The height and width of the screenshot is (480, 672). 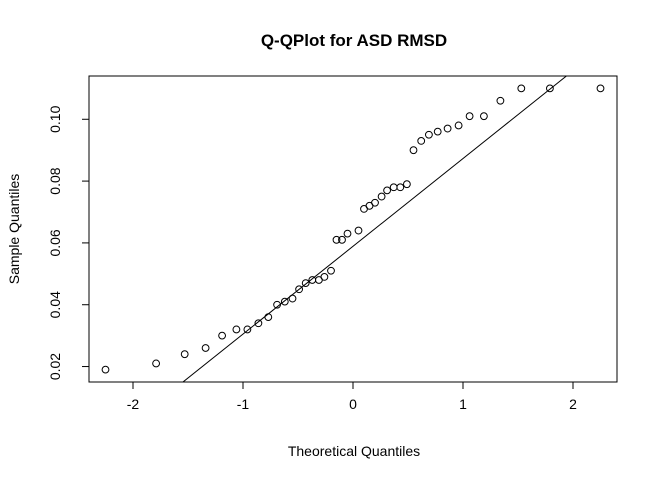 I want to click on y-tick-label: 0.08, so click(x=55, y=180).